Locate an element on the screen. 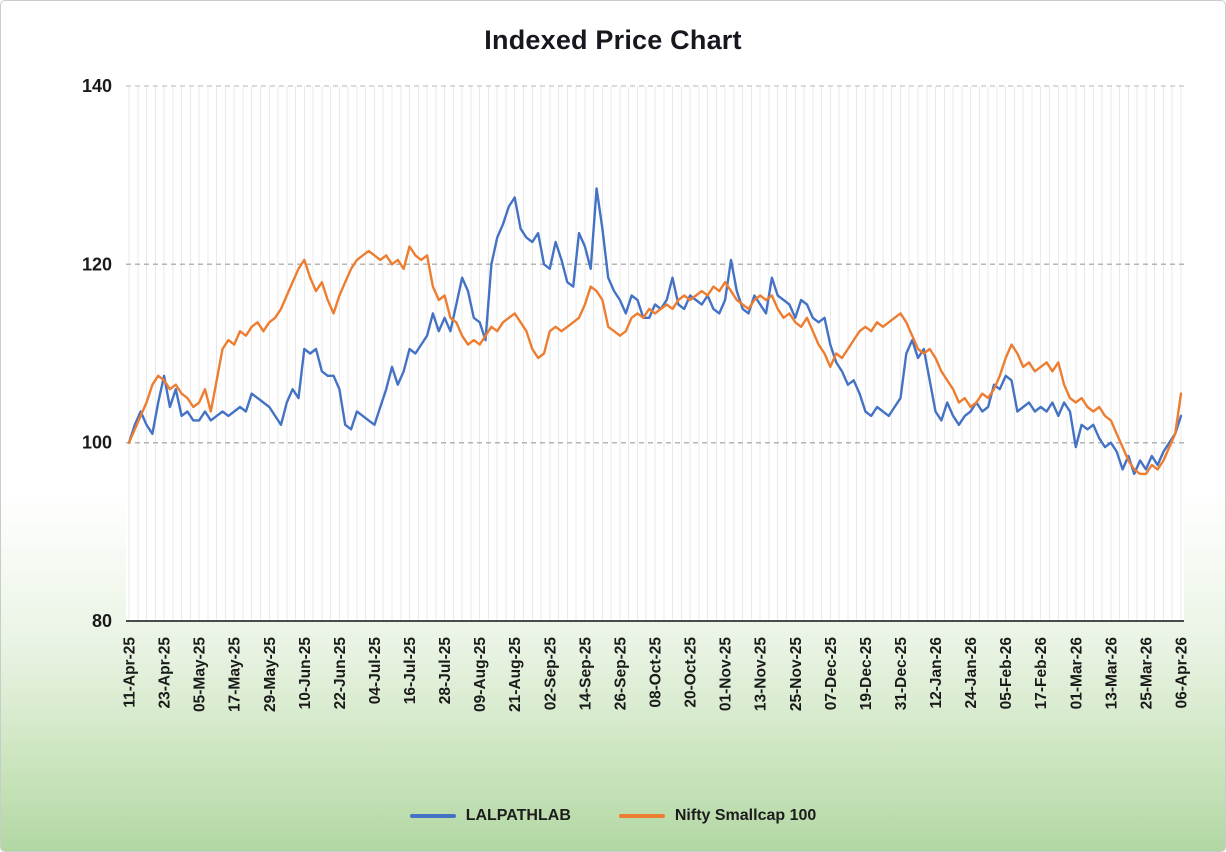  x-tick-label: 05-May-25 is located at coordinates (200, 674).